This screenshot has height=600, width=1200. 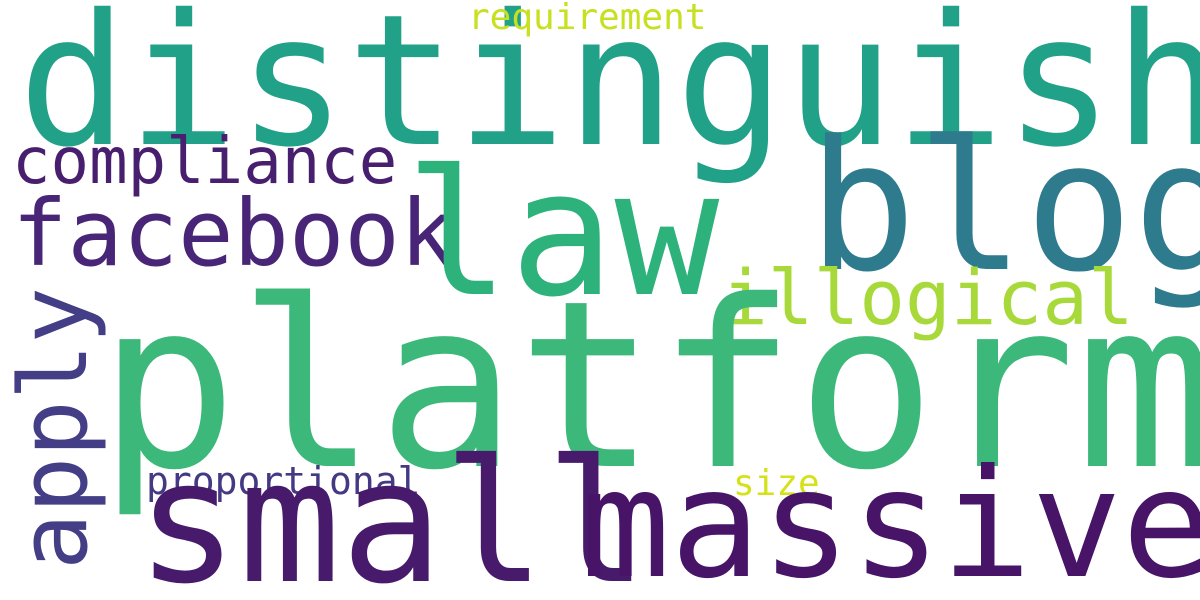 What do you see at coordinates (54, 428) in the screenshot?
I see `word-apply: apply` at bounding box center [54, 428].